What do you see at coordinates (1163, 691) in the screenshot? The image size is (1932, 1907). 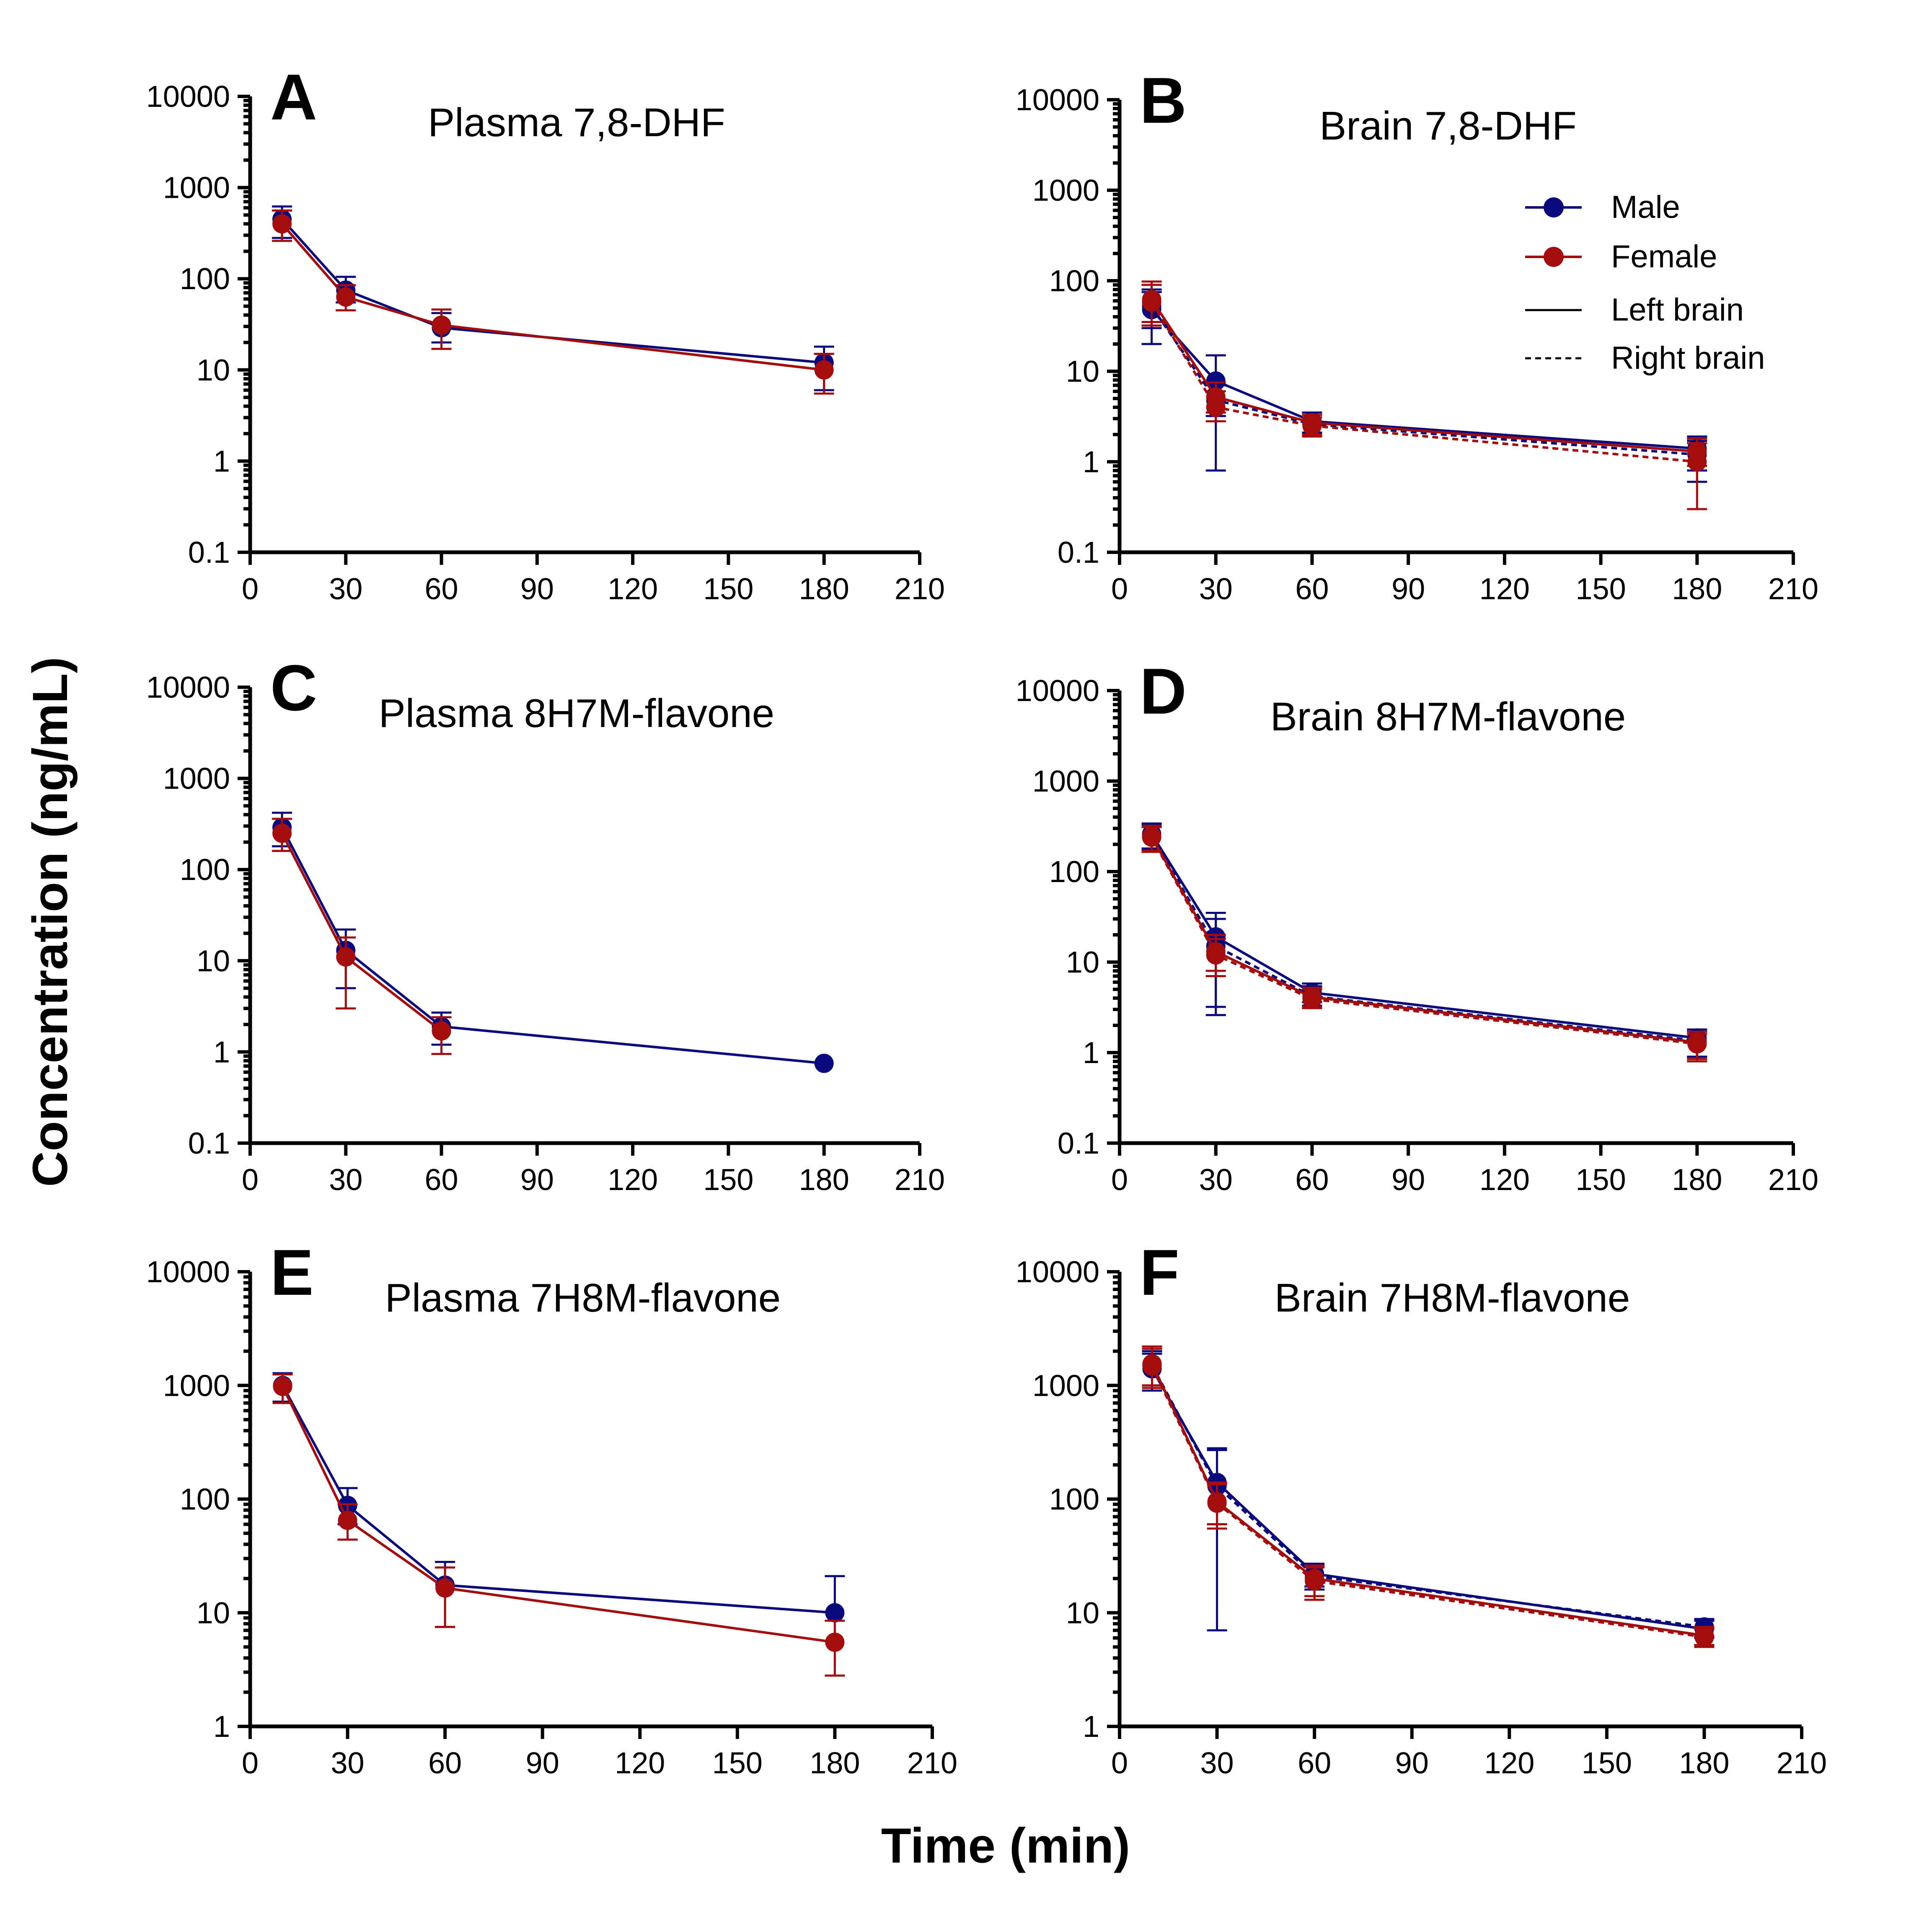 I see `panel-letter-d: D` at bounding box center [1163, 691].